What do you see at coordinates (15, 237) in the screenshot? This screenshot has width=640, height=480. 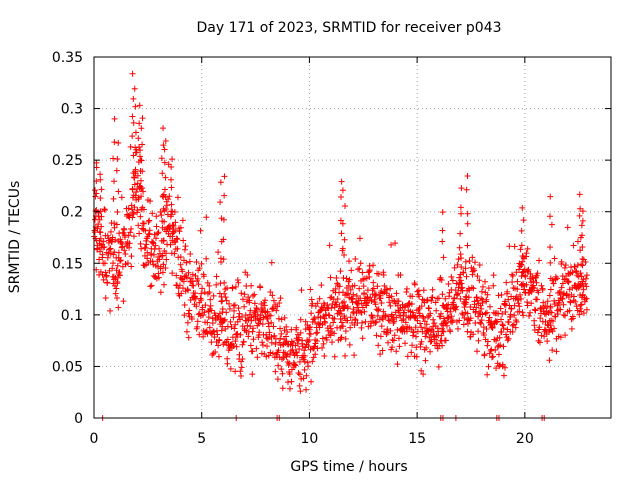 I see `y-axis-label: SRMTID / TECUs` at bounding box center [15, 237].